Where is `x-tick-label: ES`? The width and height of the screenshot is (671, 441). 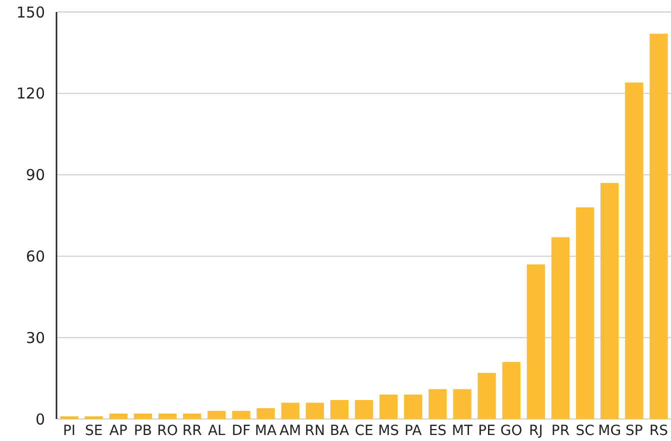
x-tick-label: ES is located at coordinates (437, 431).